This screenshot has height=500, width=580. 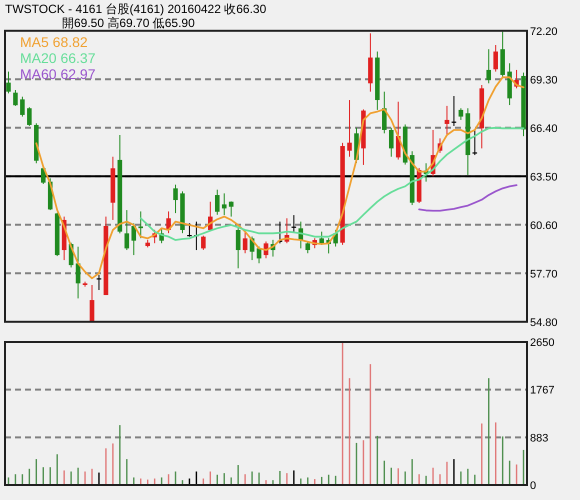 What do you see at coordinates (542, 390) in the screenshot?
I see `y-tick-label: 1767` at bounding box center [542, 390].